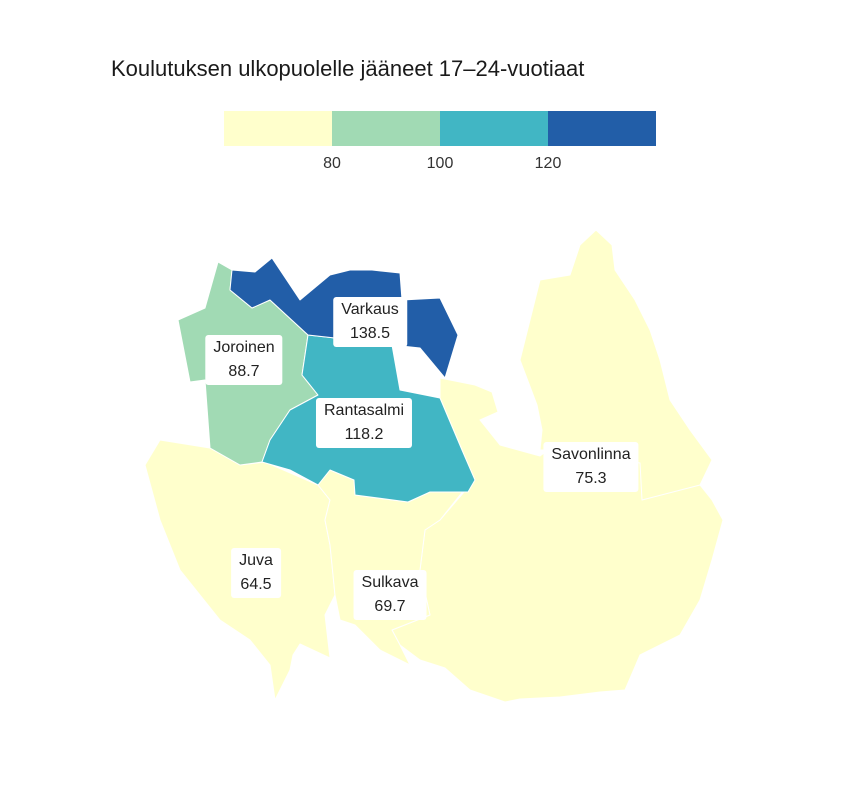 Image resolution: width=864 pixels, height=792 pixels. Describe the element at coordinates (370, 333) in the screenshot. I see `region-value: 138.5` at that location.